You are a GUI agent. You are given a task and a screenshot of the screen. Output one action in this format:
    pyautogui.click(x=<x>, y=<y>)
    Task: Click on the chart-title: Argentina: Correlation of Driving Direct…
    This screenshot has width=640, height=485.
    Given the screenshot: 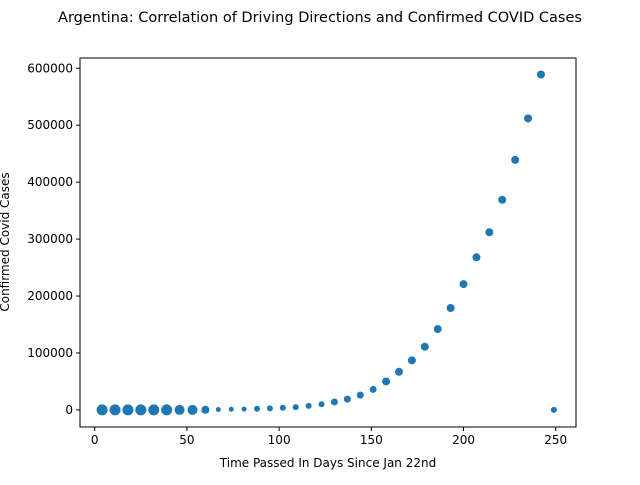 What is the action you would take?
    pyautogui.click(x=320, y=18)
    